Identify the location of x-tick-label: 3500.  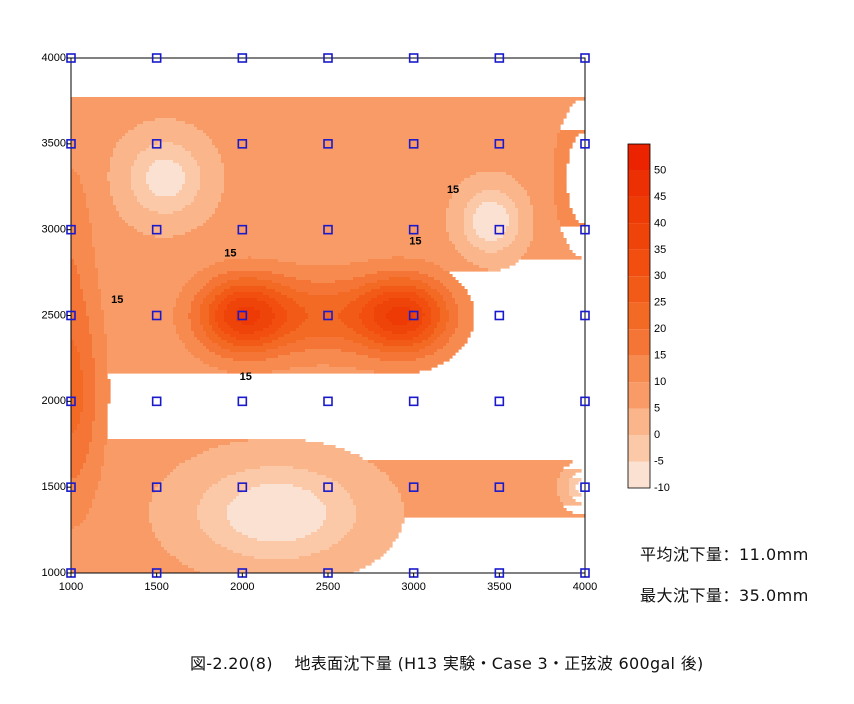
(499, 587).